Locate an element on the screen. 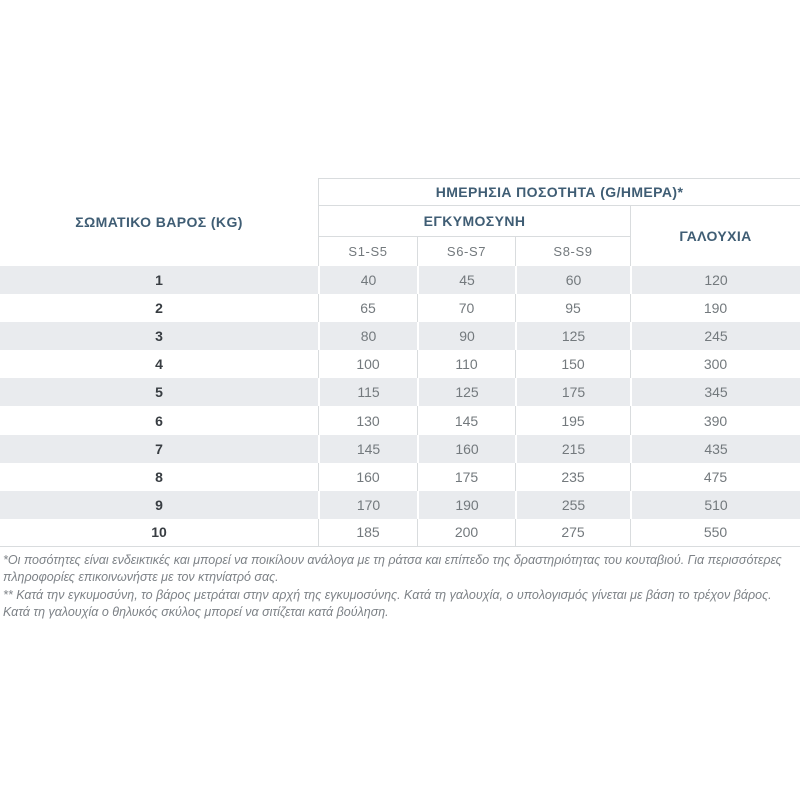 The image size is (800, 800). value-s8s9: 95 is located at coordinates (572, 308).